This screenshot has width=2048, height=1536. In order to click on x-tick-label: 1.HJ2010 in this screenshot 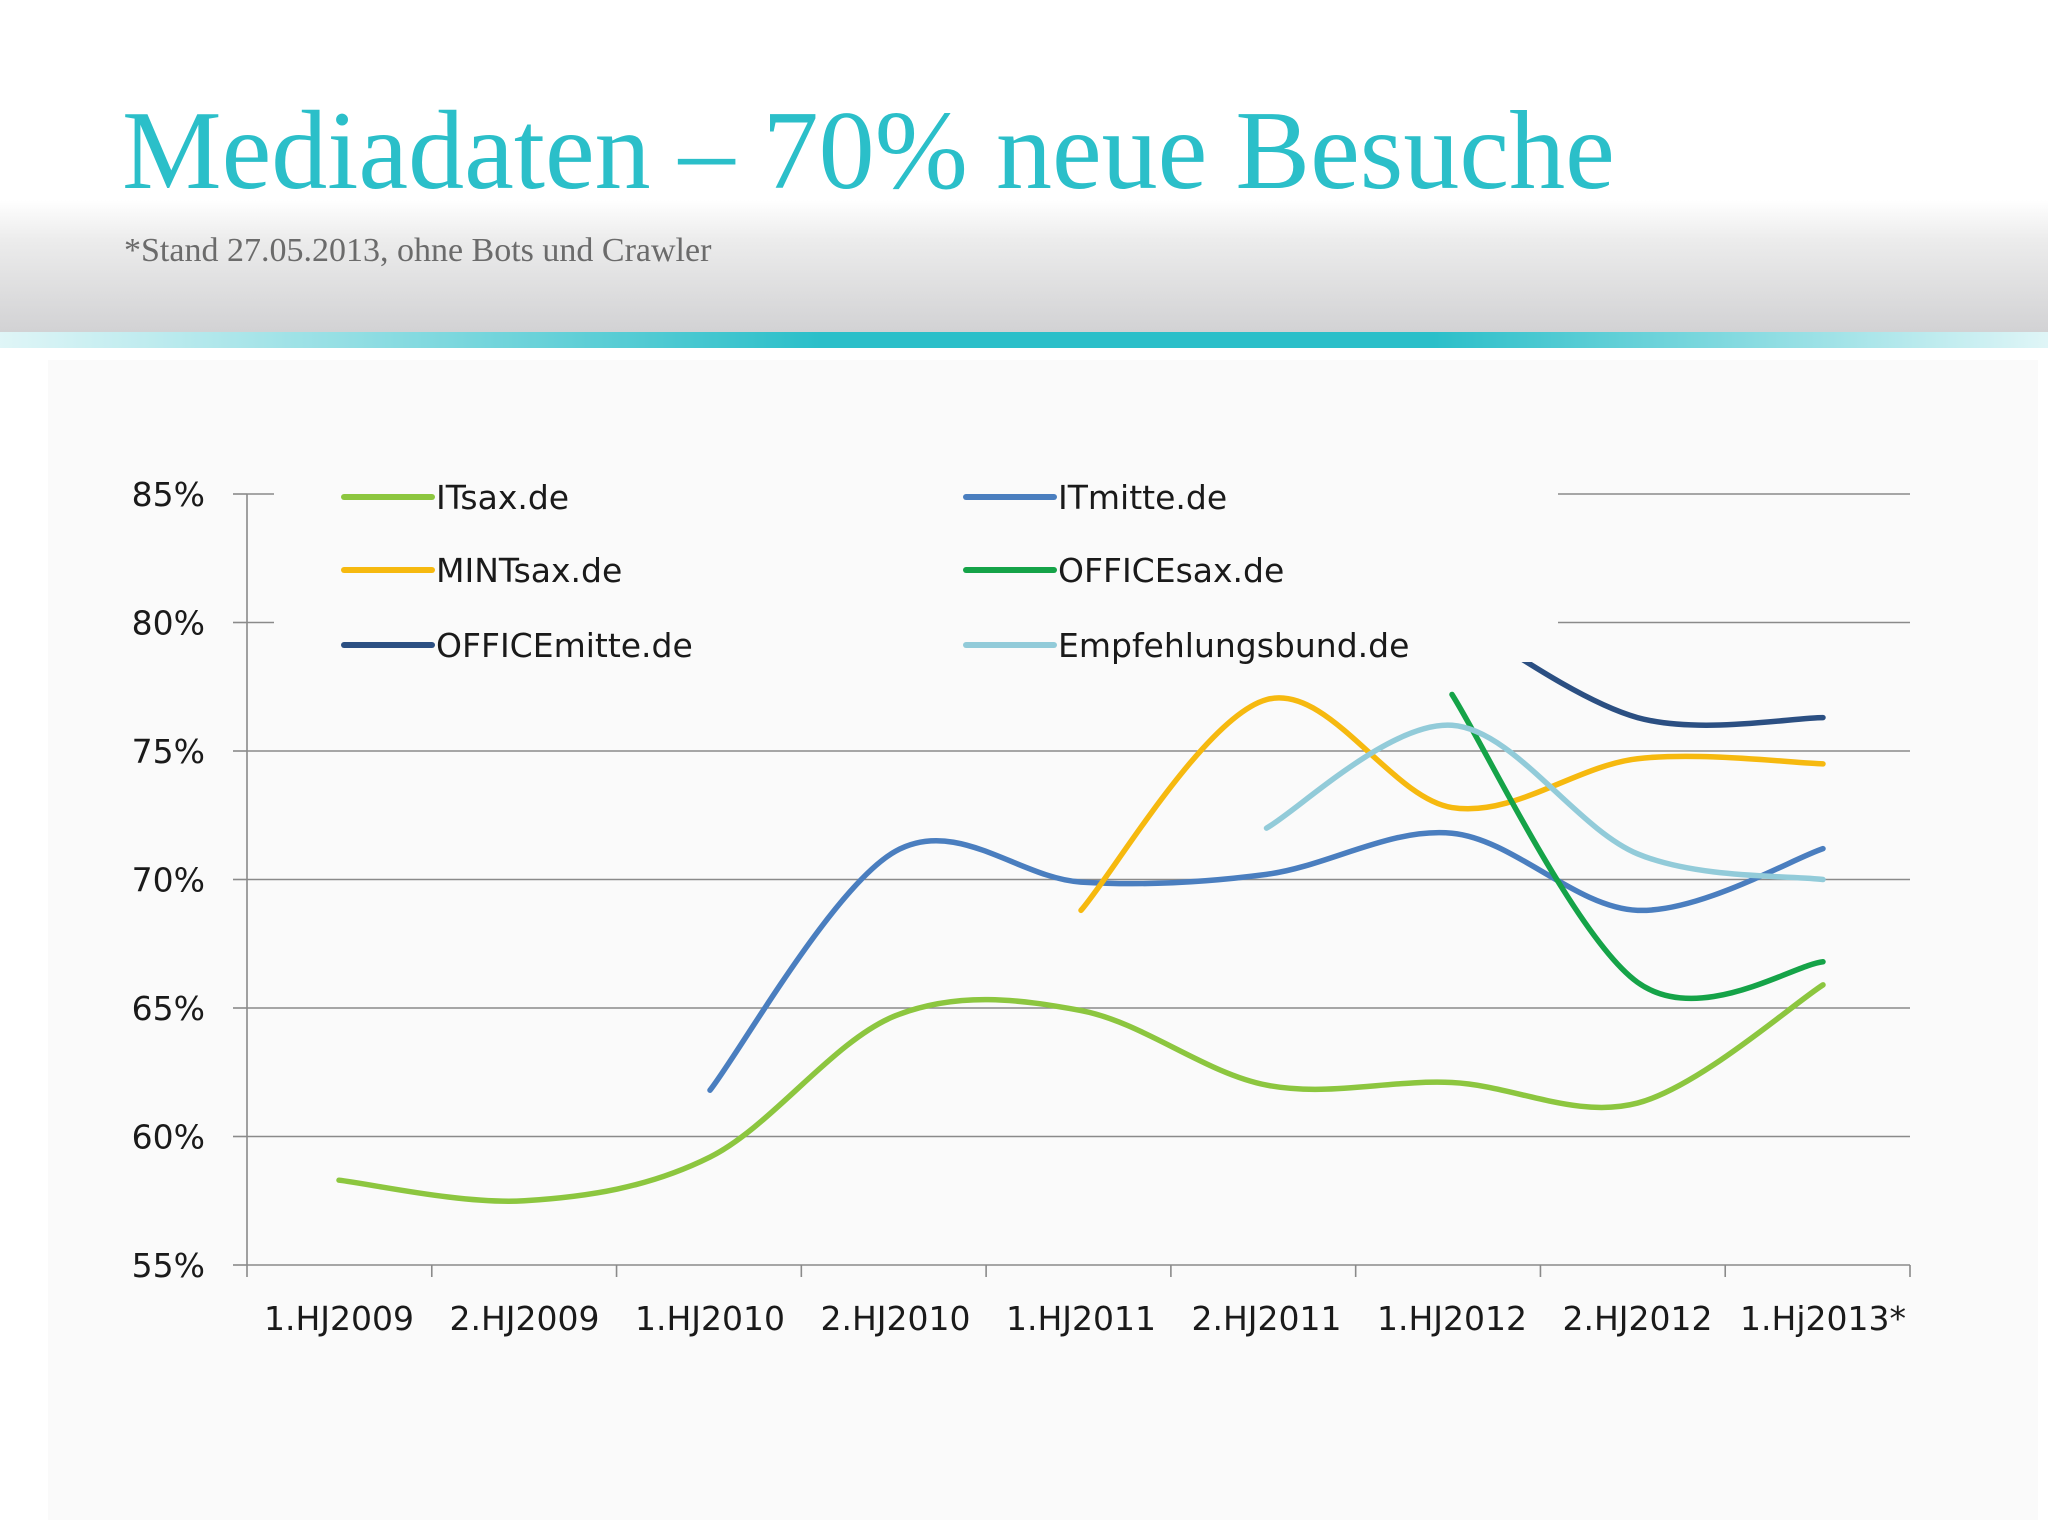, I will do `click(710, 1318)`.